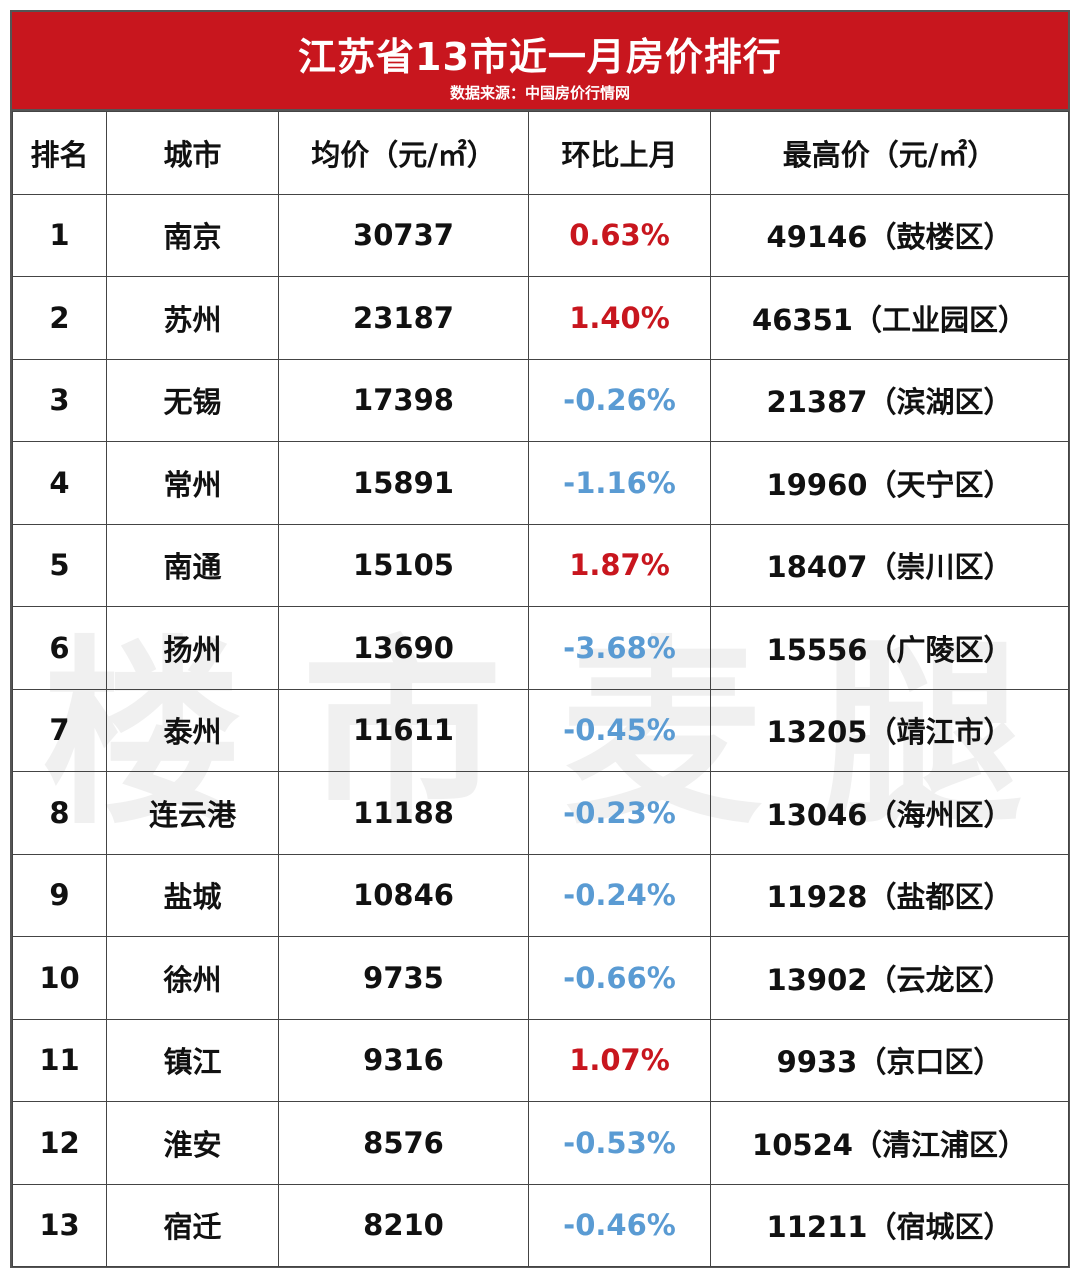 The width and height of the screenshot is (1080, 1277). I want to click on table-header-row: 排名 城市 均价（元/㎡） 环比上月 最高价（元/㎡）, so click(540, 153).